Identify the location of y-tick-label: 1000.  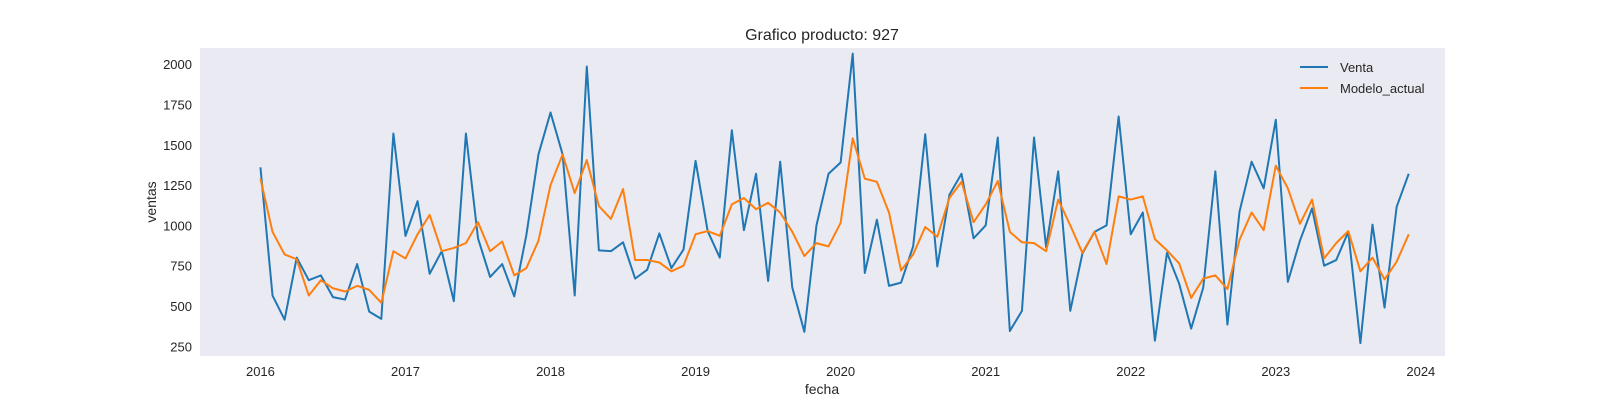
(177, 225).